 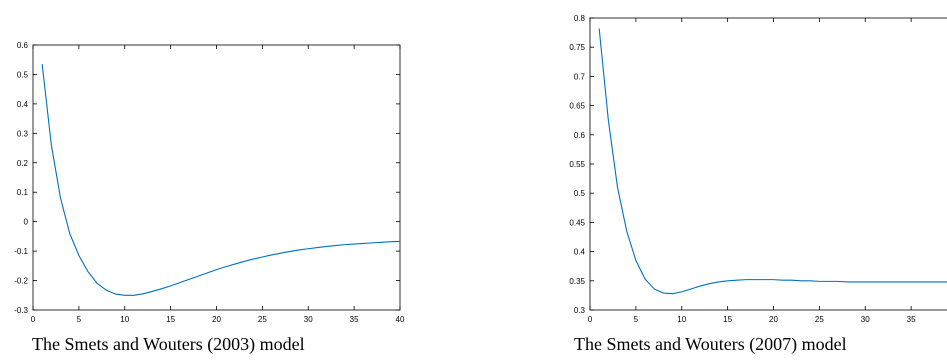 What do you see at coordinates (26, 222) in the screenshot?
I see `y-tick-label: 0` at bounding box center [26, 222].